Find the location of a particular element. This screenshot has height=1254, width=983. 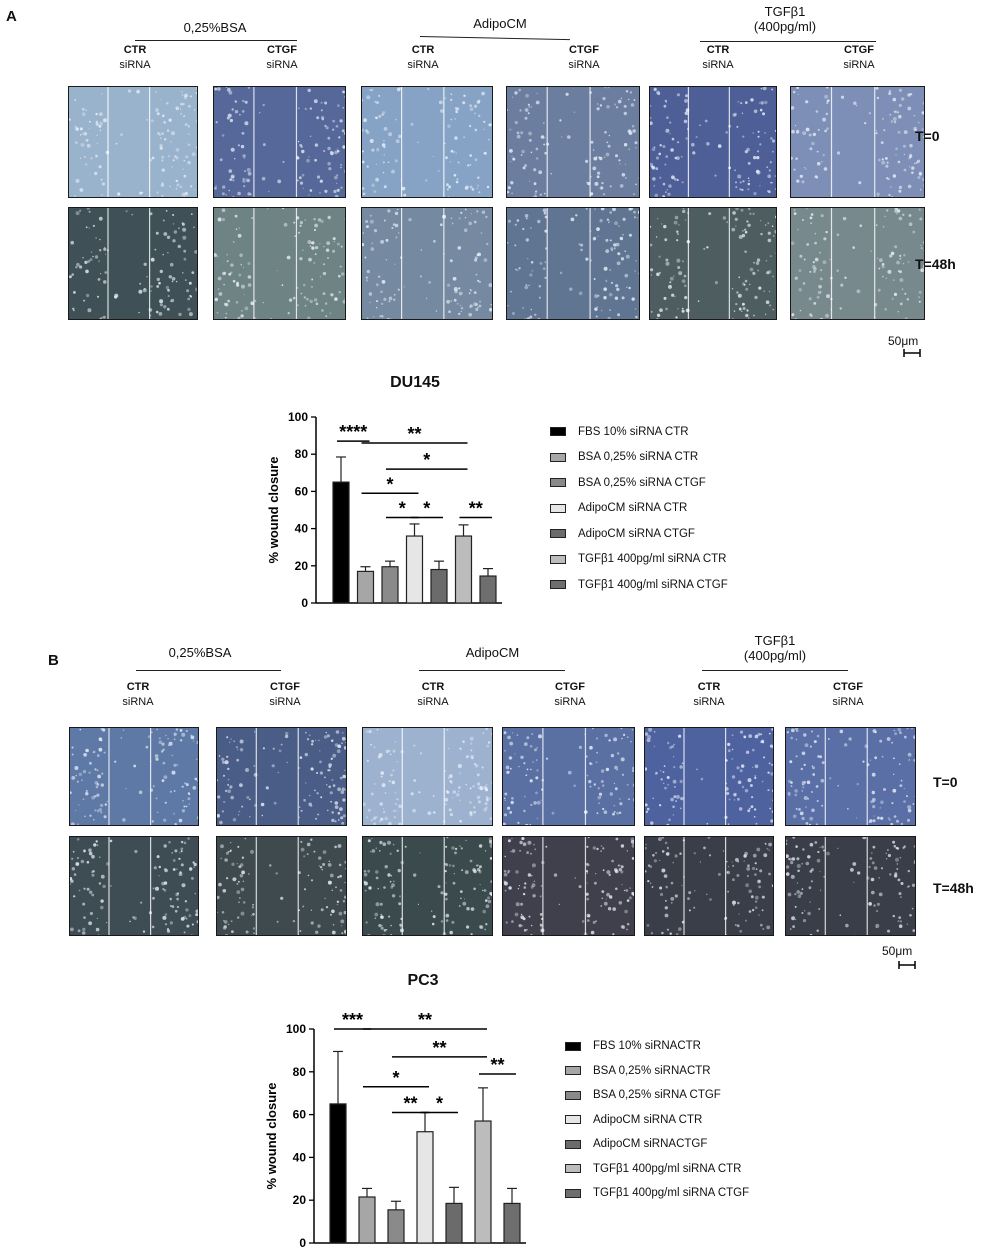

legend-item: TGFβ1 400pg/ml siRNA CTR is located at coordinates (657, 1169).